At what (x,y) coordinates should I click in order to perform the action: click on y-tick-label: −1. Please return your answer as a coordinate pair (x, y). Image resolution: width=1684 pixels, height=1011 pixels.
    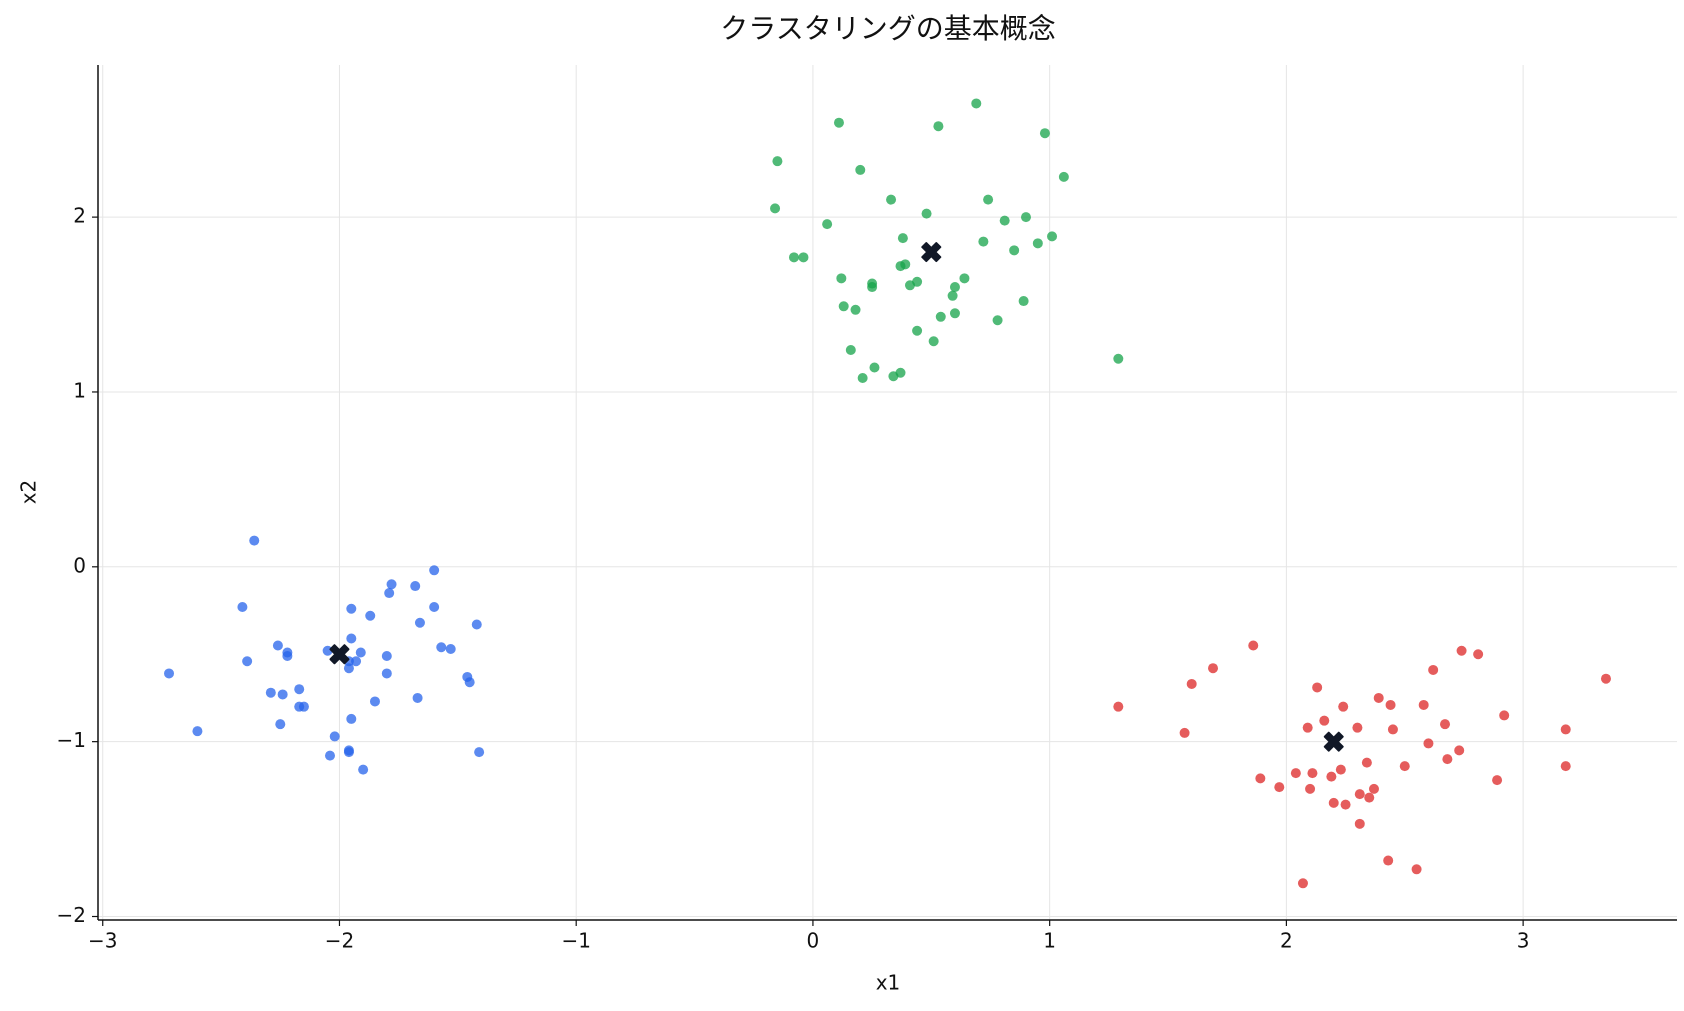
    Looking at the image, I should click on (71, 740).